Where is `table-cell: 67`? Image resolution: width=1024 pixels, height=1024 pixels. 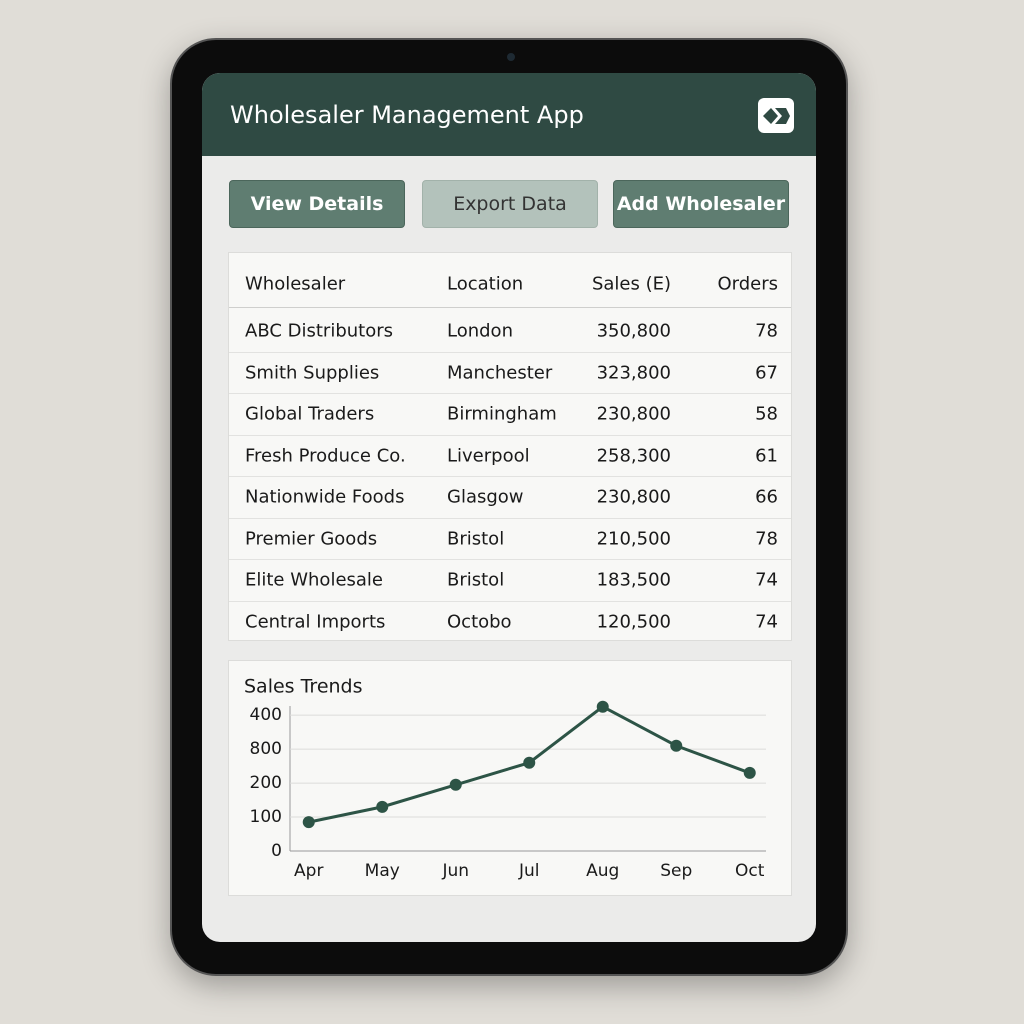 table-cell: 67 is located at coordinates (766, 372).